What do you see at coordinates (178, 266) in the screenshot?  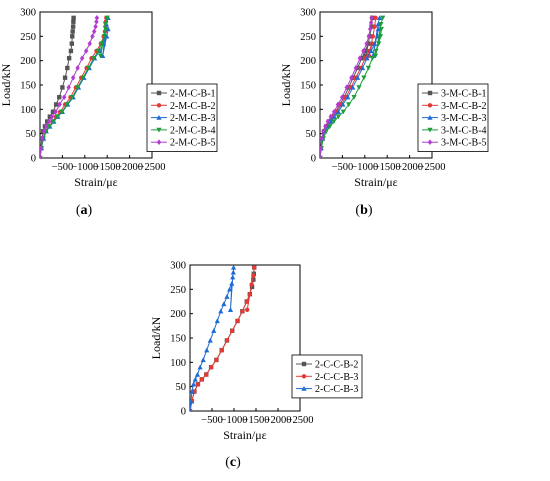 I see `y-tick-label: 300` at bounding box center [178, 266].